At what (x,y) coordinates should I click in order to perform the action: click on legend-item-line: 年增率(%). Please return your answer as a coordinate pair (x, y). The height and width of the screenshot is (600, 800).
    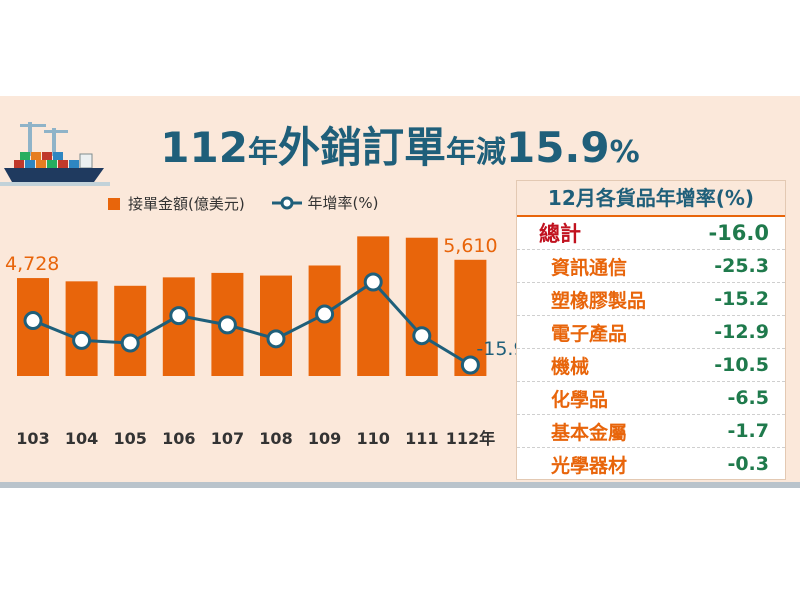
    Looking at the image, I should click on (325, 202).